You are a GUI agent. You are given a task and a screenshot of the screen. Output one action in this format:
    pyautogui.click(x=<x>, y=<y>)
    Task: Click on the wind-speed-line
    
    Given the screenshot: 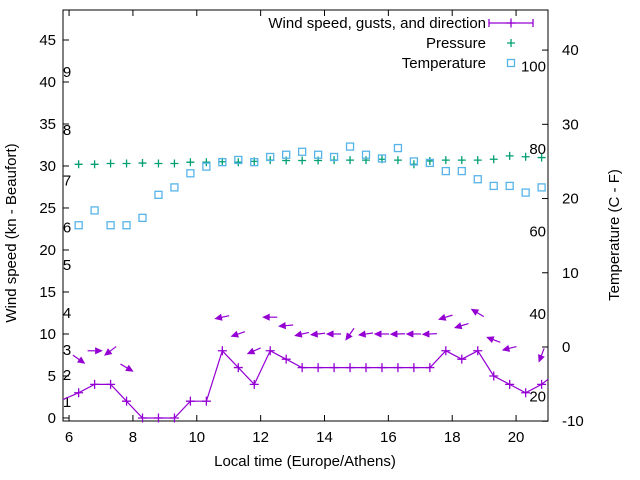 What is the action you would take?
    pyautogui.click(x=305, y=384)
    